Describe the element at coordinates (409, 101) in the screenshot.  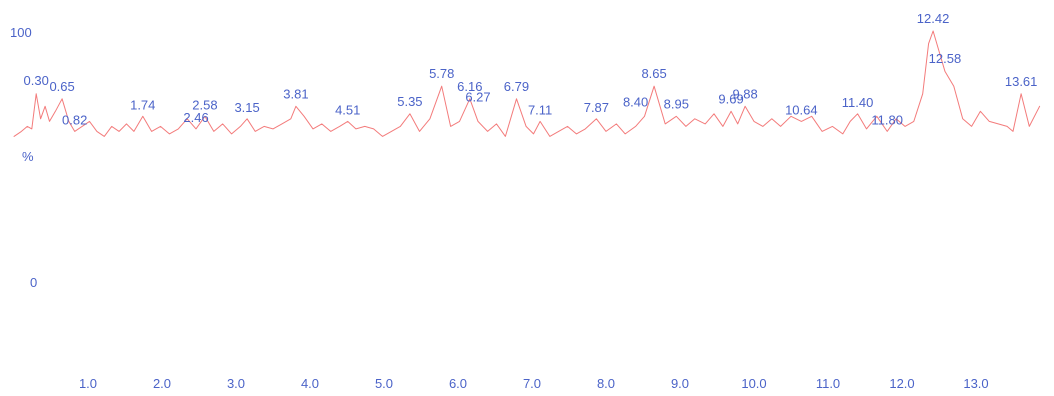
I see `peak-label: 5.35` at that location.